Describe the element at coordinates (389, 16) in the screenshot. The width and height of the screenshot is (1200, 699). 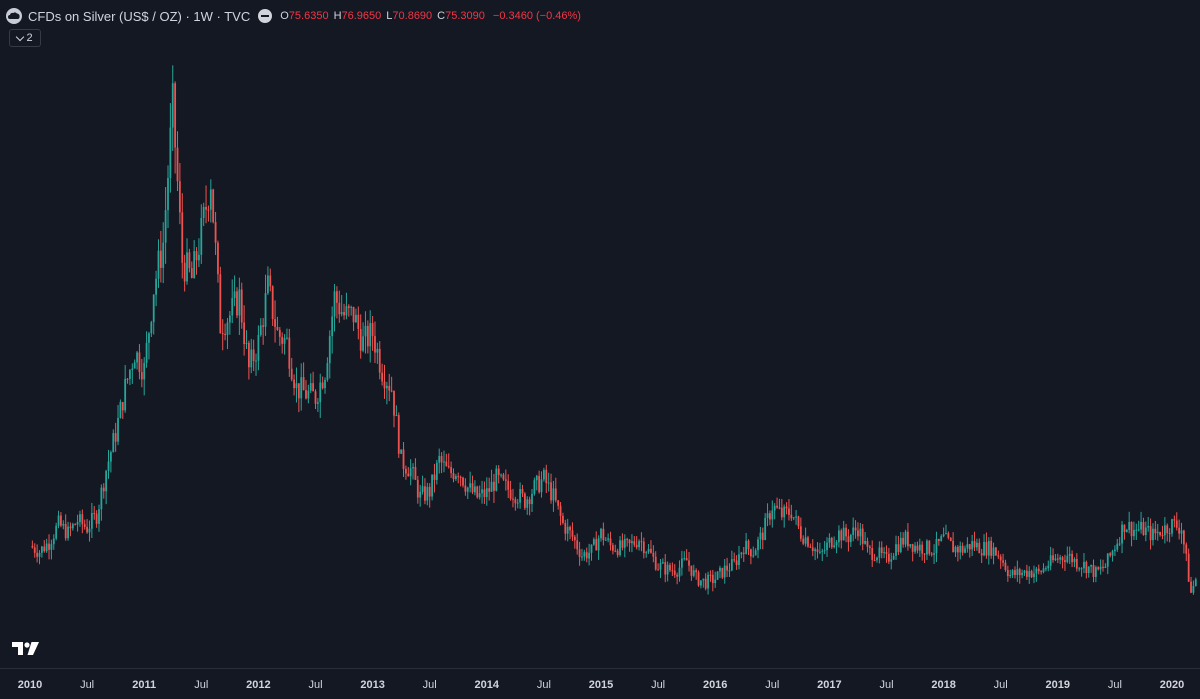
I see `low-label: L` at that location.